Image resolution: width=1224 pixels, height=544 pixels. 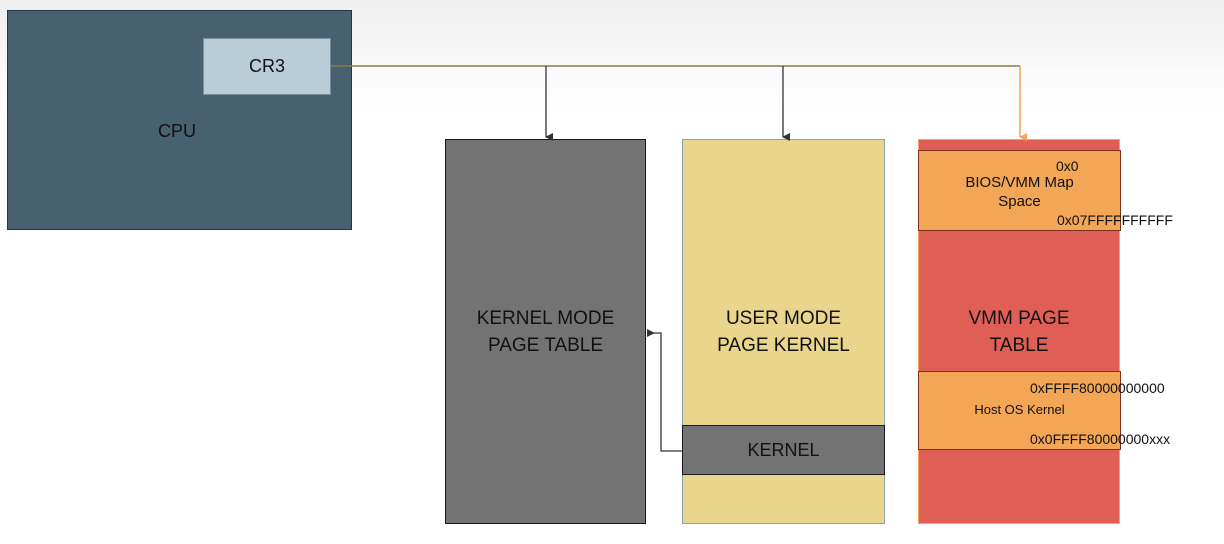 I want to click on bios-vmm-map-region: BIOS/VMM Map Space, so click(x=1019, y=190).